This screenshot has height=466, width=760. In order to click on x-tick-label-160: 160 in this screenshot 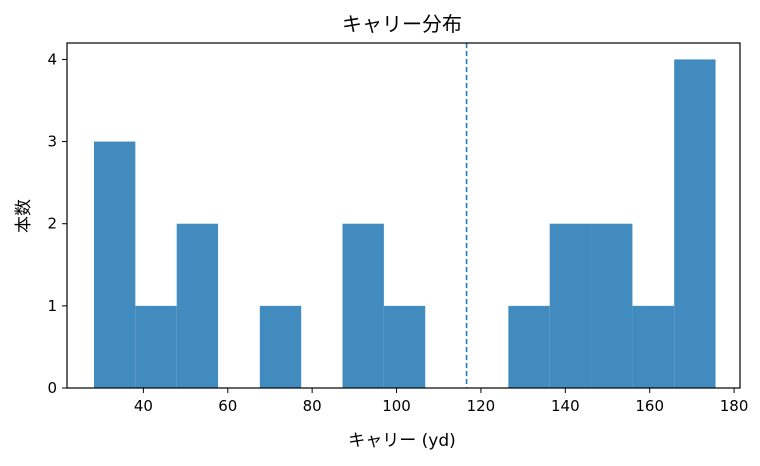, I will do `click(649, 406)`.